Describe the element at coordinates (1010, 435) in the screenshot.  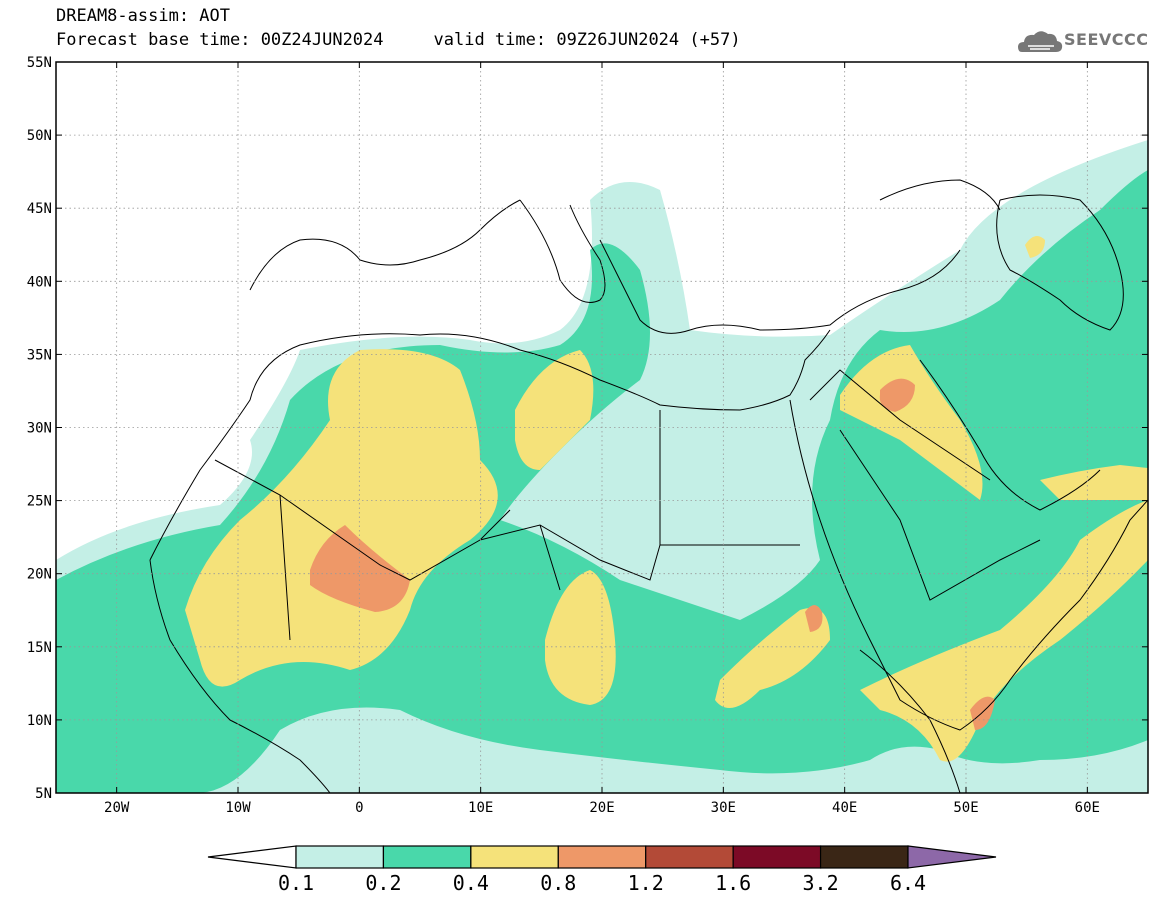
I see `coast-gulf` at that location.